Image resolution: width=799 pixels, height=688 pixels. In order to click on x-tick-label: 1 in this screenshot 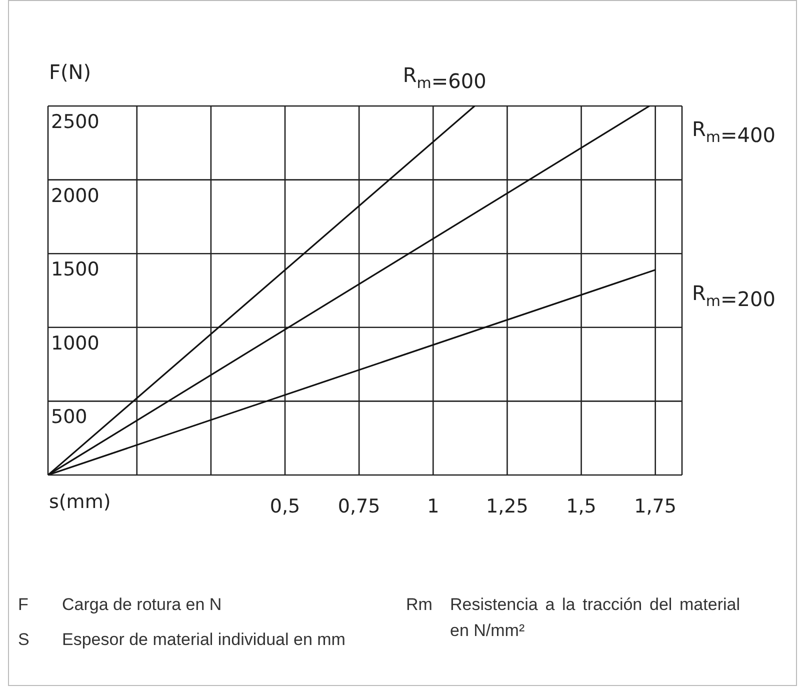, I will do `click(433, 506)`.